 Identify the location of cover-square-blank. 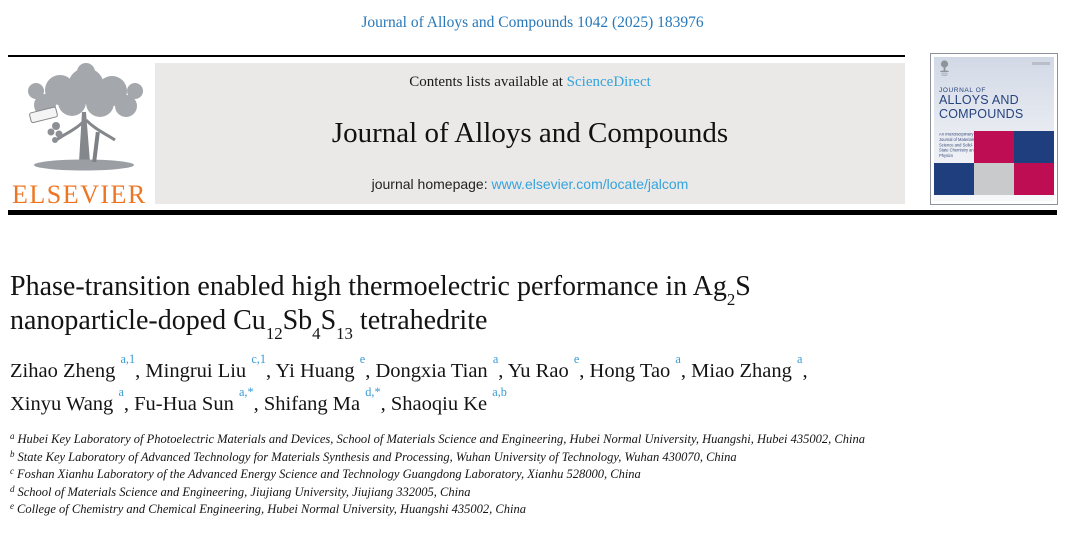
(954, 147).